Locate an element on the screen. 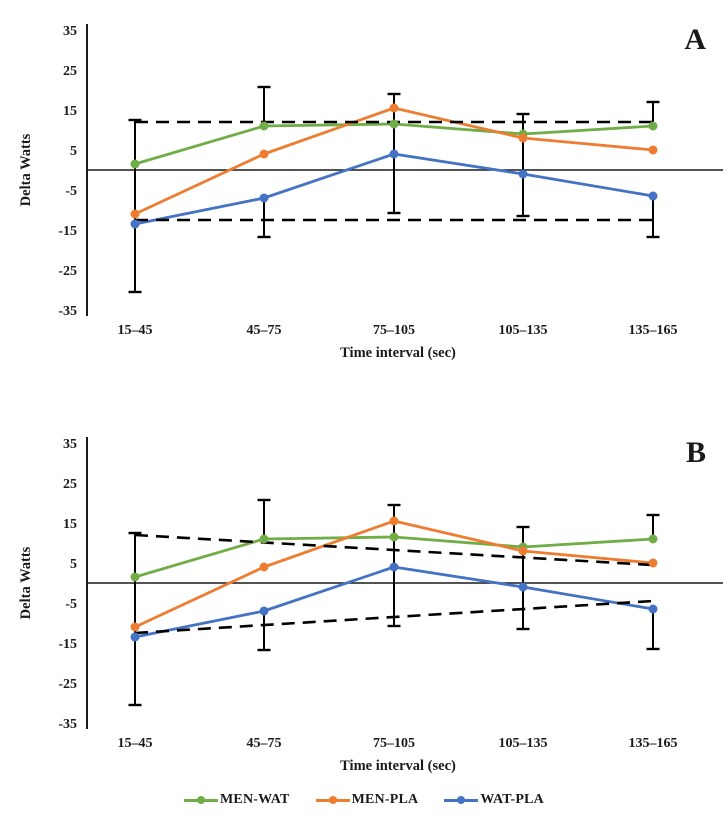 Image resolution: width=728 pixels, height=821 pixels. legend-label: MEN-WAT is located at coordinates (255, 799).